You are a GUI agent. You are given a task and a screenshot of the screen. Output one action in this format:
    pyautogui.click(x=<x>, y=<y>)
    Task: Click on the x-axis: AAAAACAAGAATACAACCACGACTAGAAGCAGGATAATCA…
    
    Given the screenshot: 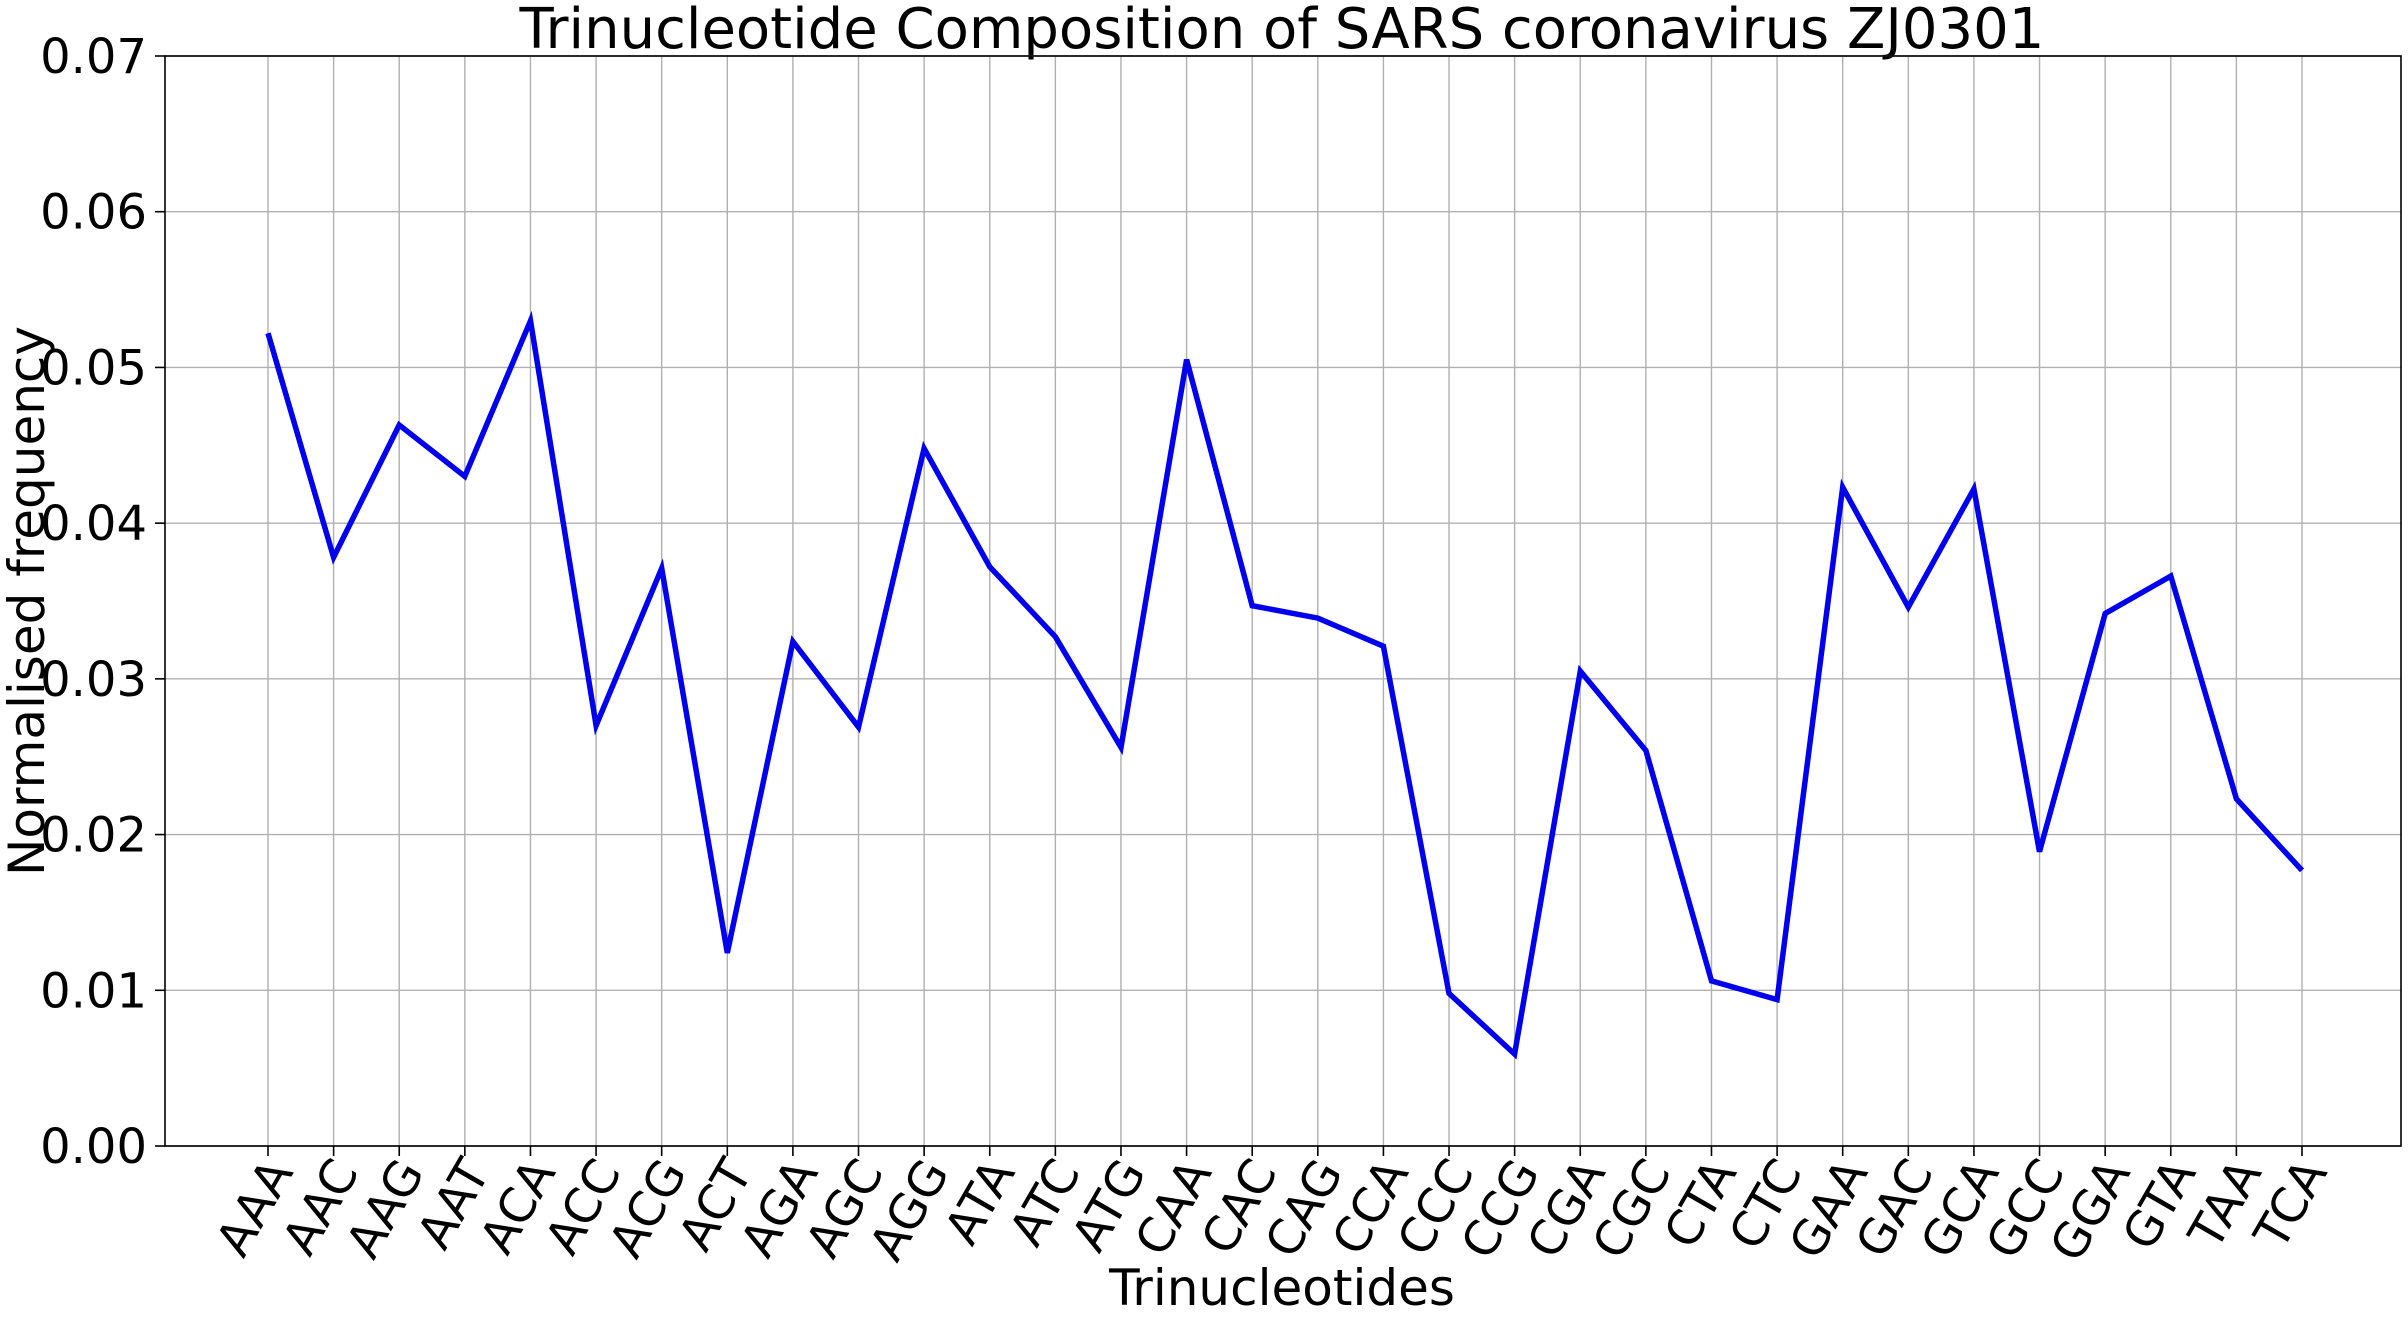 What is the action you would take?
    pyautogui.click(x=1271, y=1208)
    